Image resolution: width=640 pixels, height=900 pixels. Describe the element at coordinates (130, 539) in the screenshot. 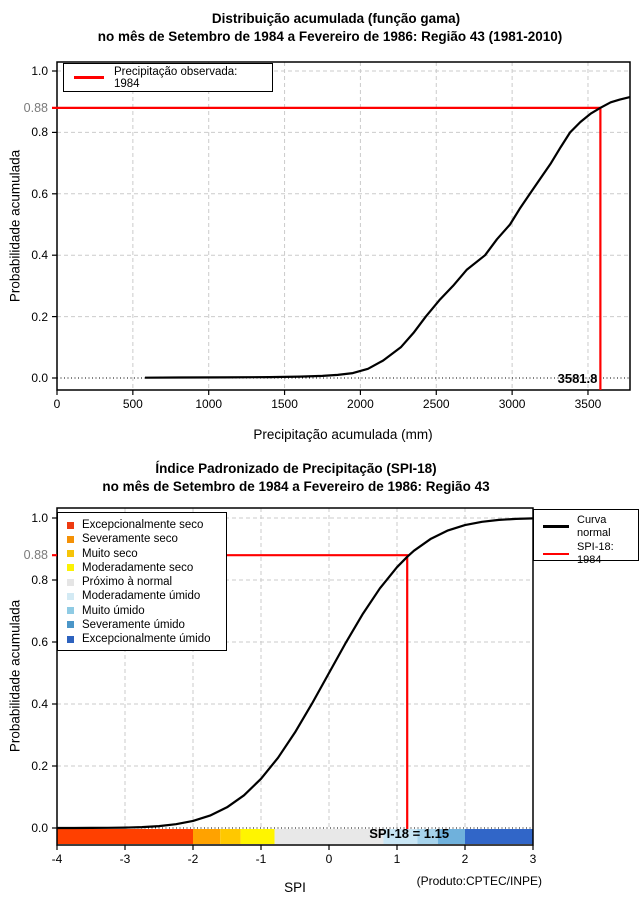

I see `category-label: Severamente seco` at that location.